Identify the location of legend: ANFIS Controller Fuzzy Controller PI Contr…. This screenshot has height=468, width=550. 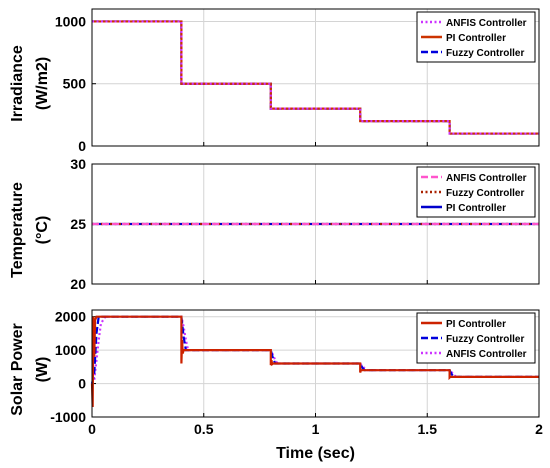
(476, 192).